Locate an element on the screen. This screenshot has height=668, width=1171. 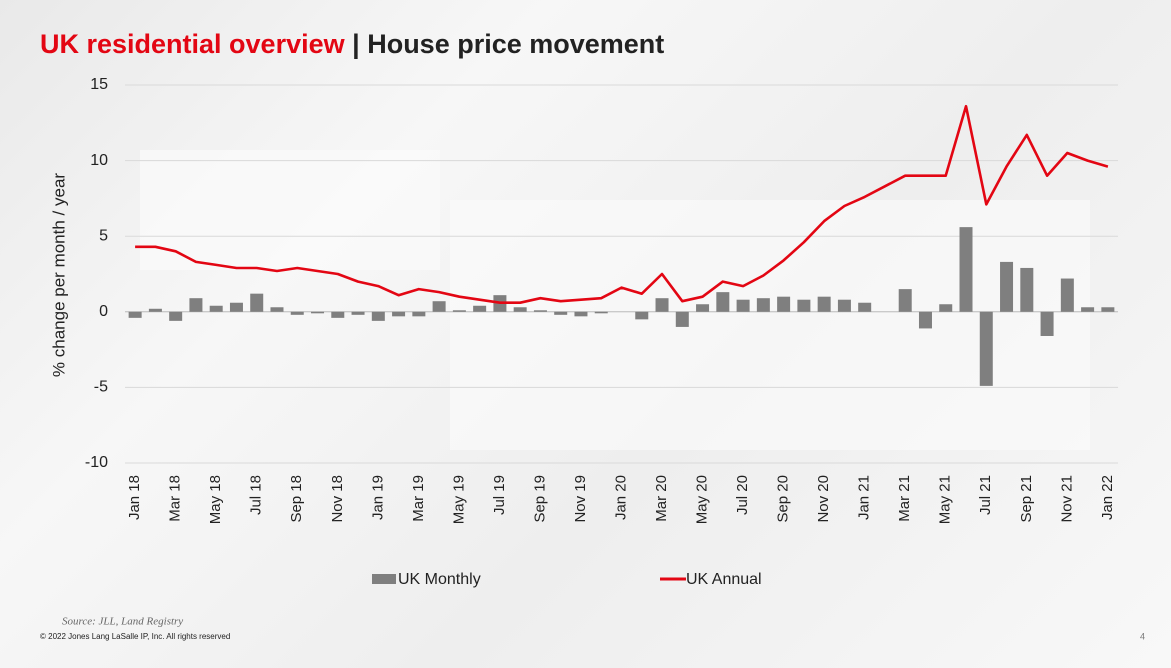
x-tick-label: Nov 18 is located at coordinates (337, 499).